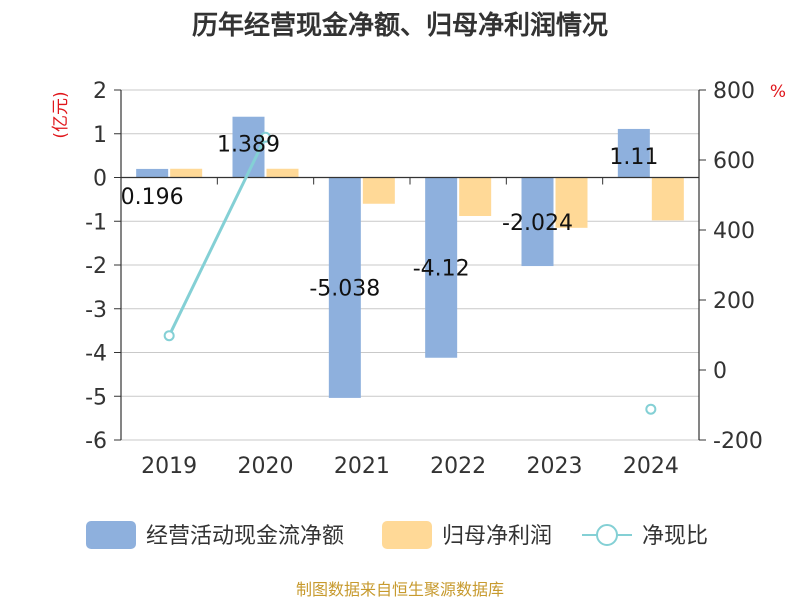  What do you see at coordinates (734, 161) in the screenshot?
I see `right-tick-label: 600` at bounding box center [734, 161].